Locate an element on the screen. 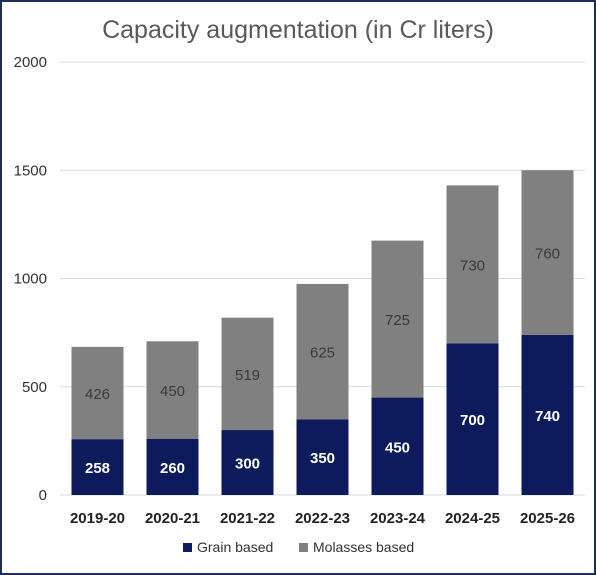 Image resolution: width=596 pixels, height=575 pixels. x-tick-label: 2022-23 is located at coordinates (322, 518).